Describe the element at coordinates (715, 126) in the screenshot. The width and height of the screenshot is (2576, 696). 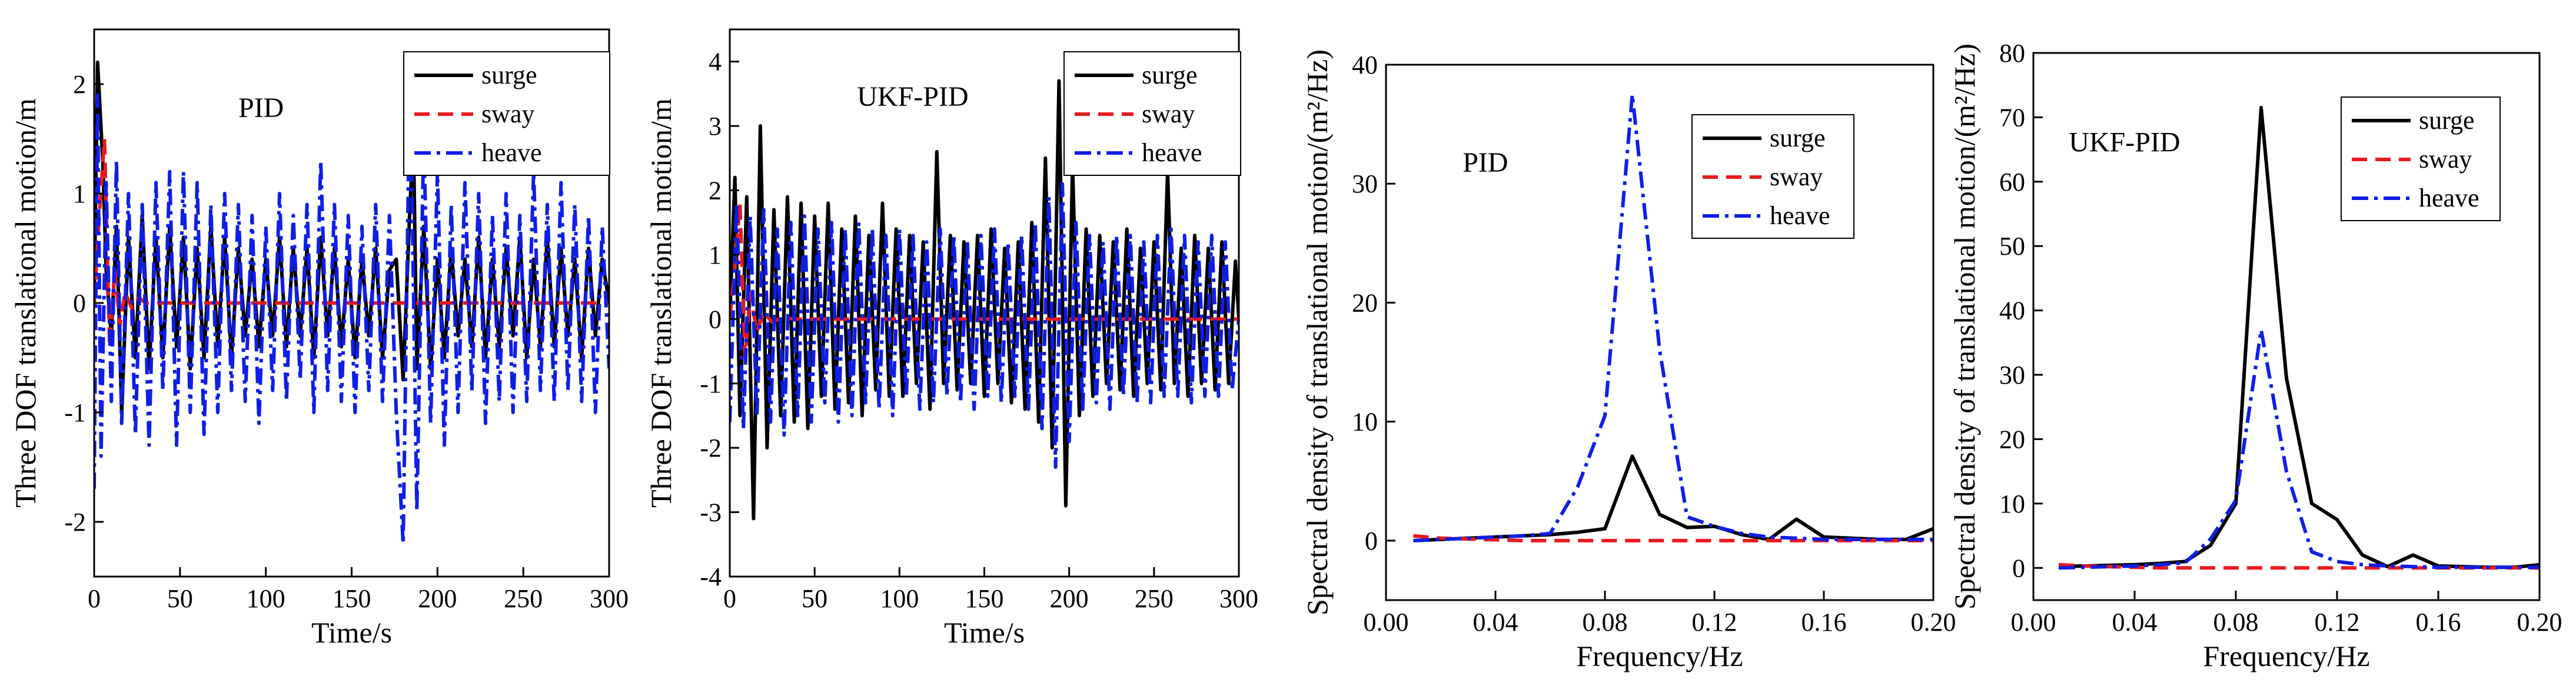
I see `y-tick-label: 3` at that location.